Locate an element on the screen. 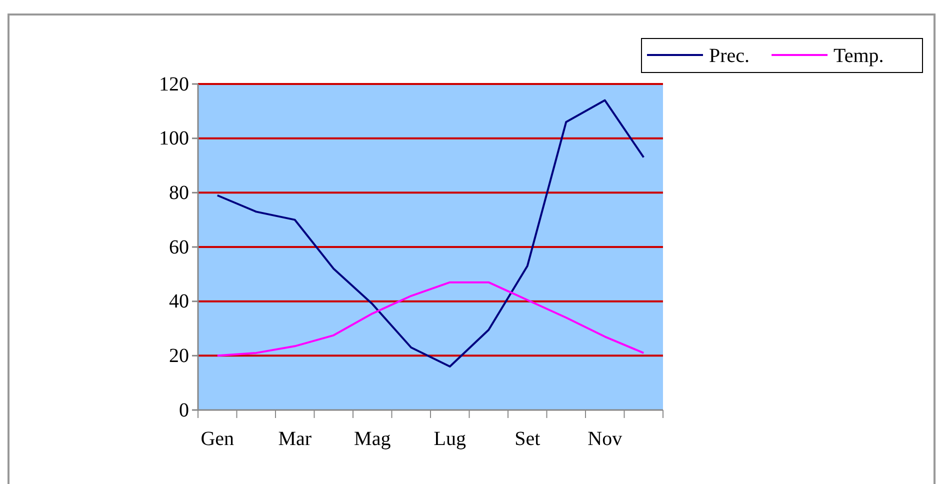  x-tick-label: Gen is located at coordinates (217, 439).